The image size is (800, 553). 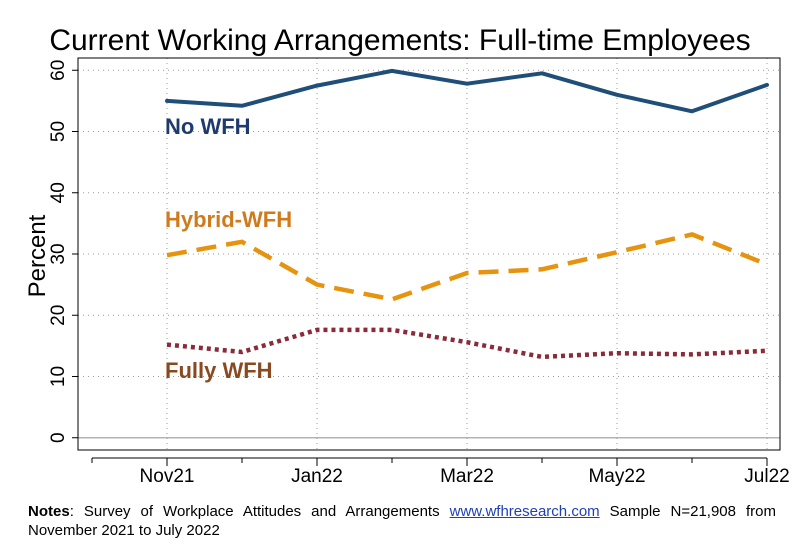 I want to click on notes-label: Notes, so click(x=49, y=511).